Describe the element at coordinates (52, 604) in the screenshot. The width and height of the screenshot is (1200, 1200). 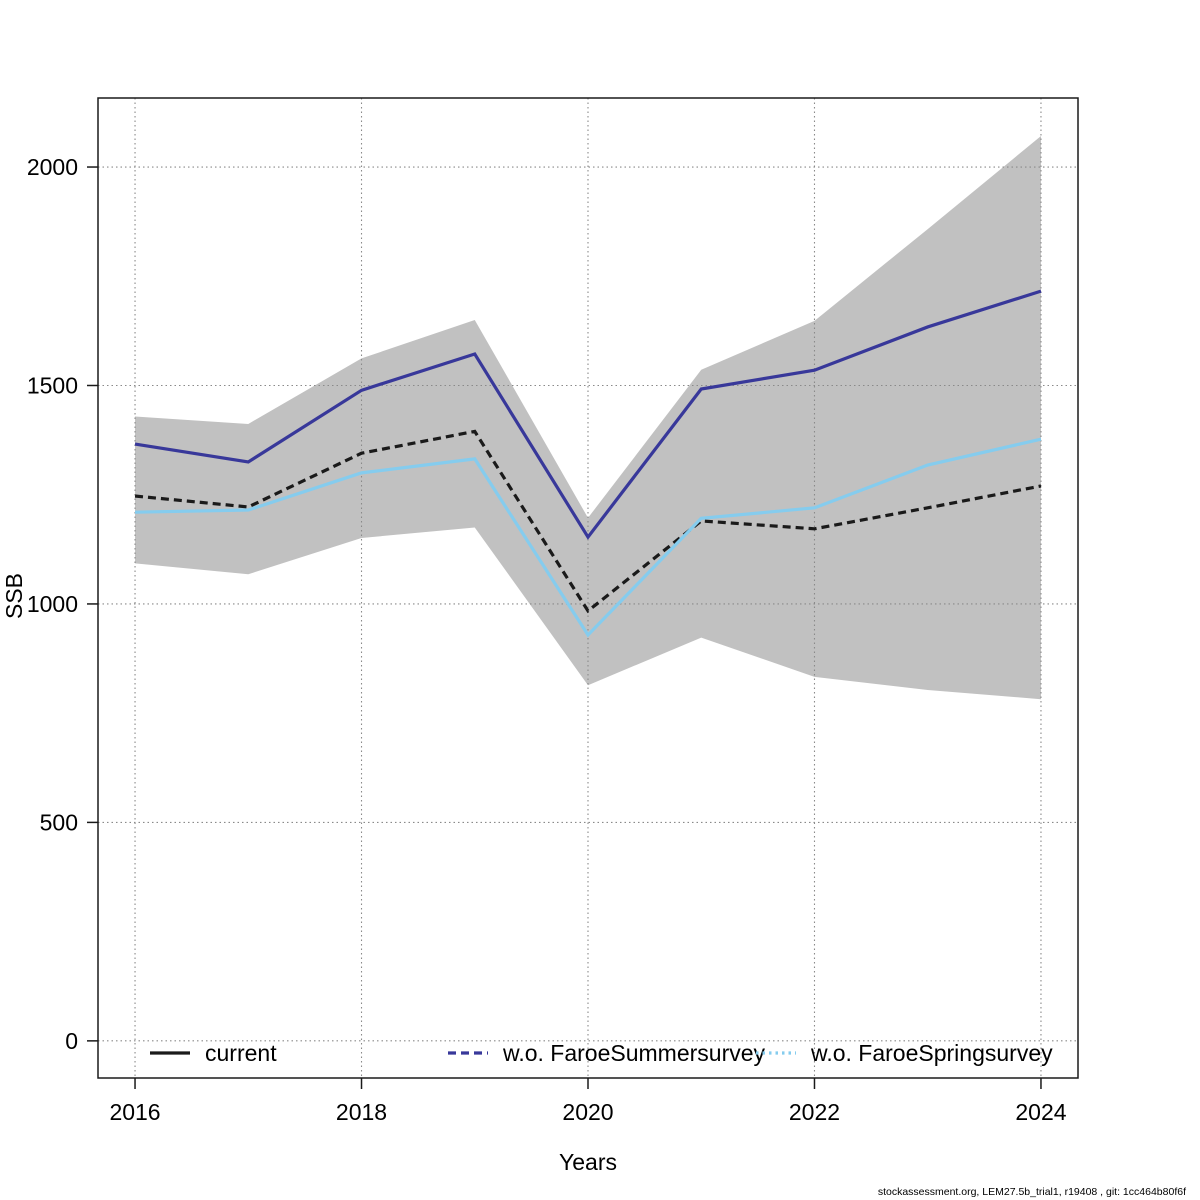
I see `y-tick-label: 1000` at that location.